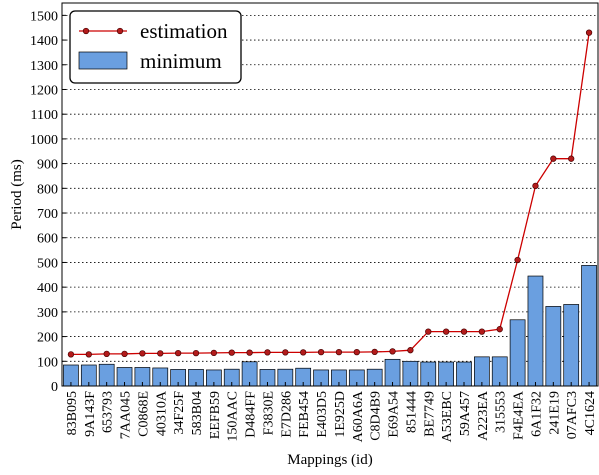 This screenshot has height=475, width=599. I want to click on y-tick-label: 300, so click(47, 313).